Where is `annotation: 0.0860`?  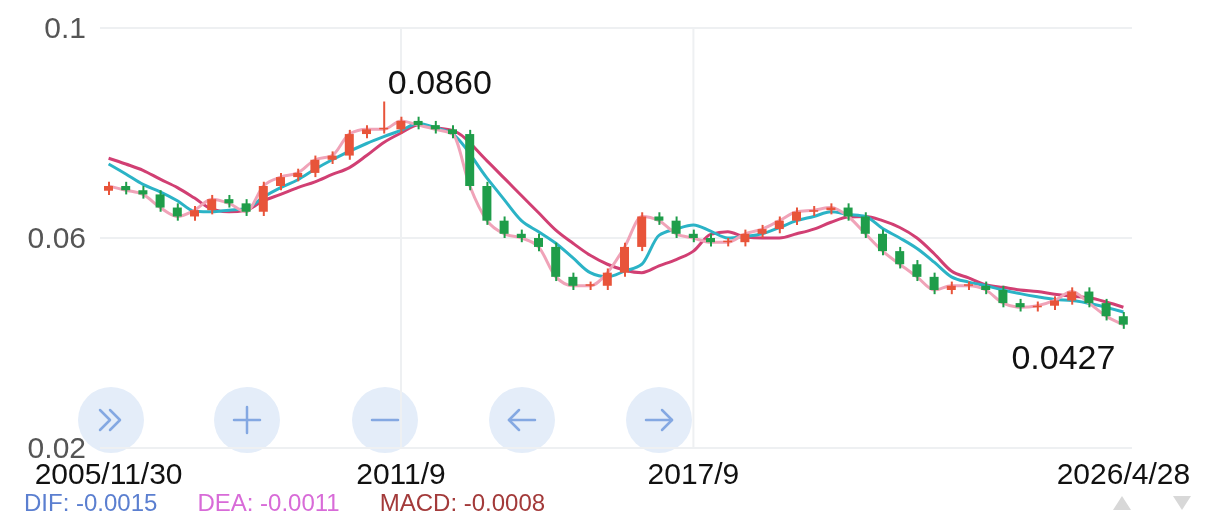 annotation: 0.0860 is located at coordinates (439, 81).